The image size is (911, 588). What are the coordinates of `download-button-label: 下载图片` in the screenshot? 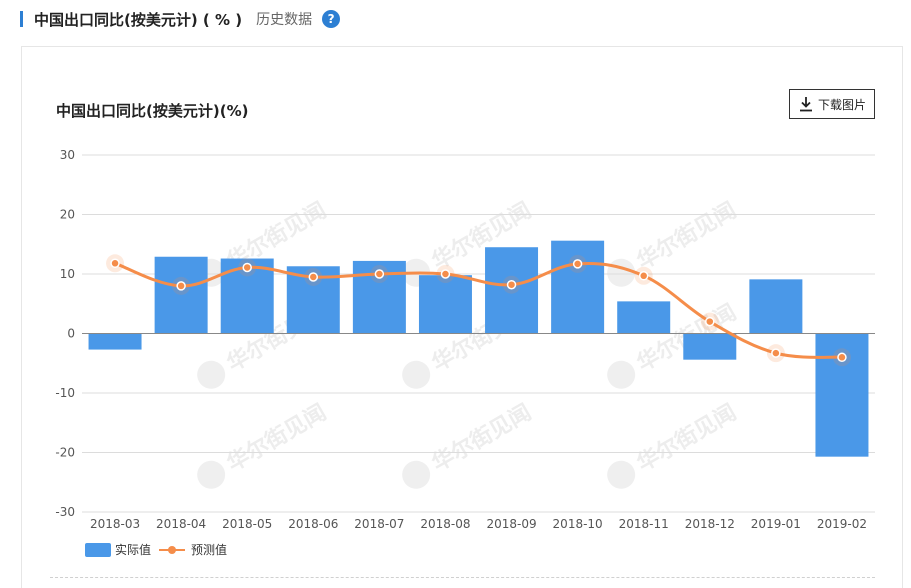 It's located at (841, 104).